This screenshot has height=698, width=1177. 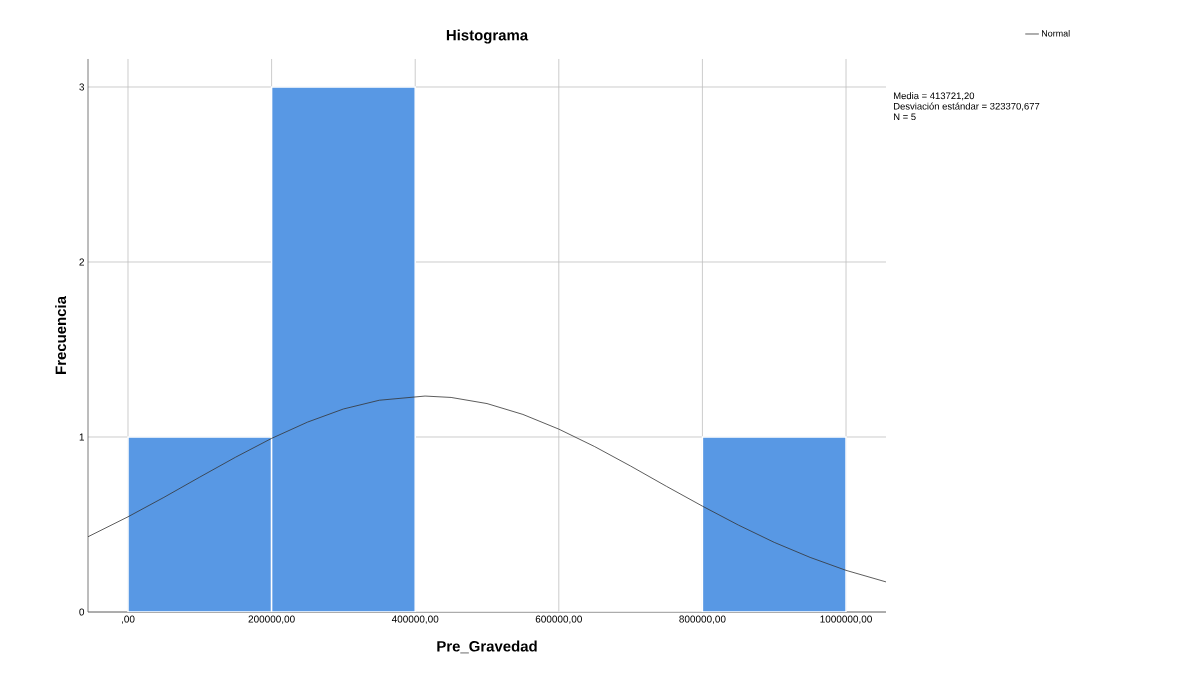 I want to click on x-tick-label: 200000,00, so click(x=271, y=619).